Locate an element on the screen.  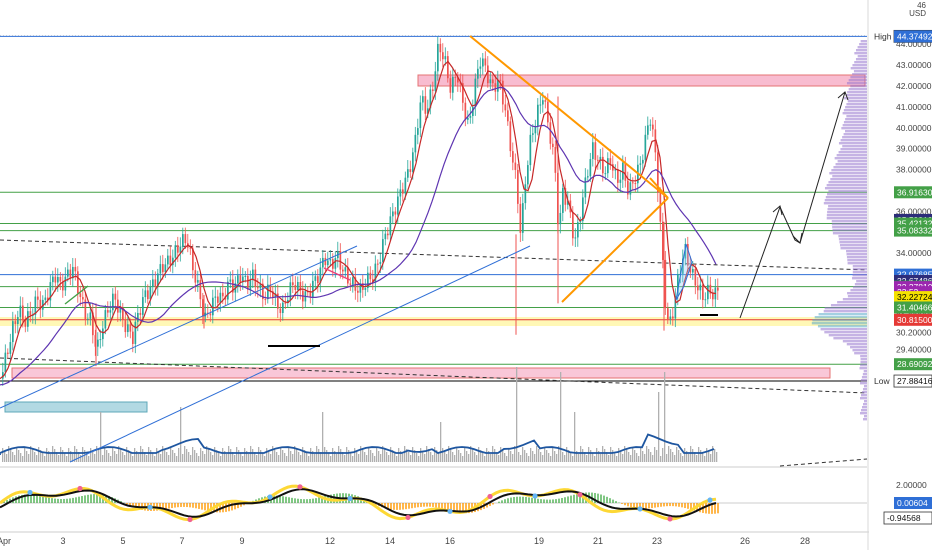
time-axis-label: 28 is located at coordinates (805, 541).